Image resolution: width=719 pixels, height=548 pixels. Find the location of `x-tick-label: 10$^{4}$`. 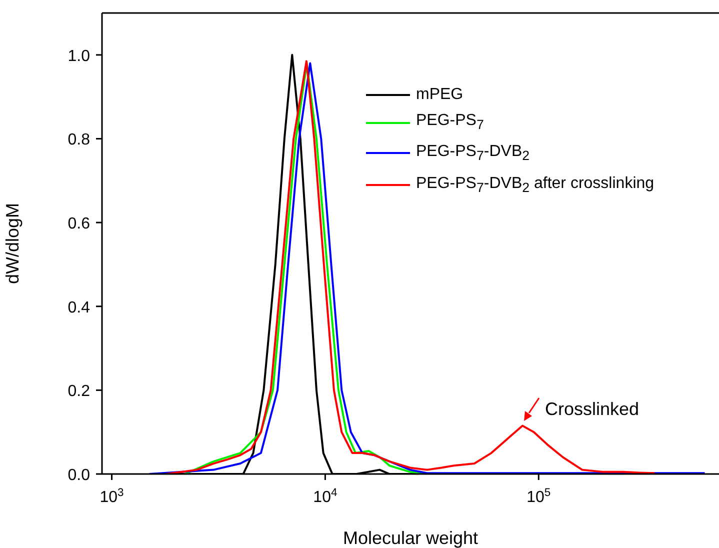

x-tick-label: 10$^{4}$ is located at coordinates (325, 496).